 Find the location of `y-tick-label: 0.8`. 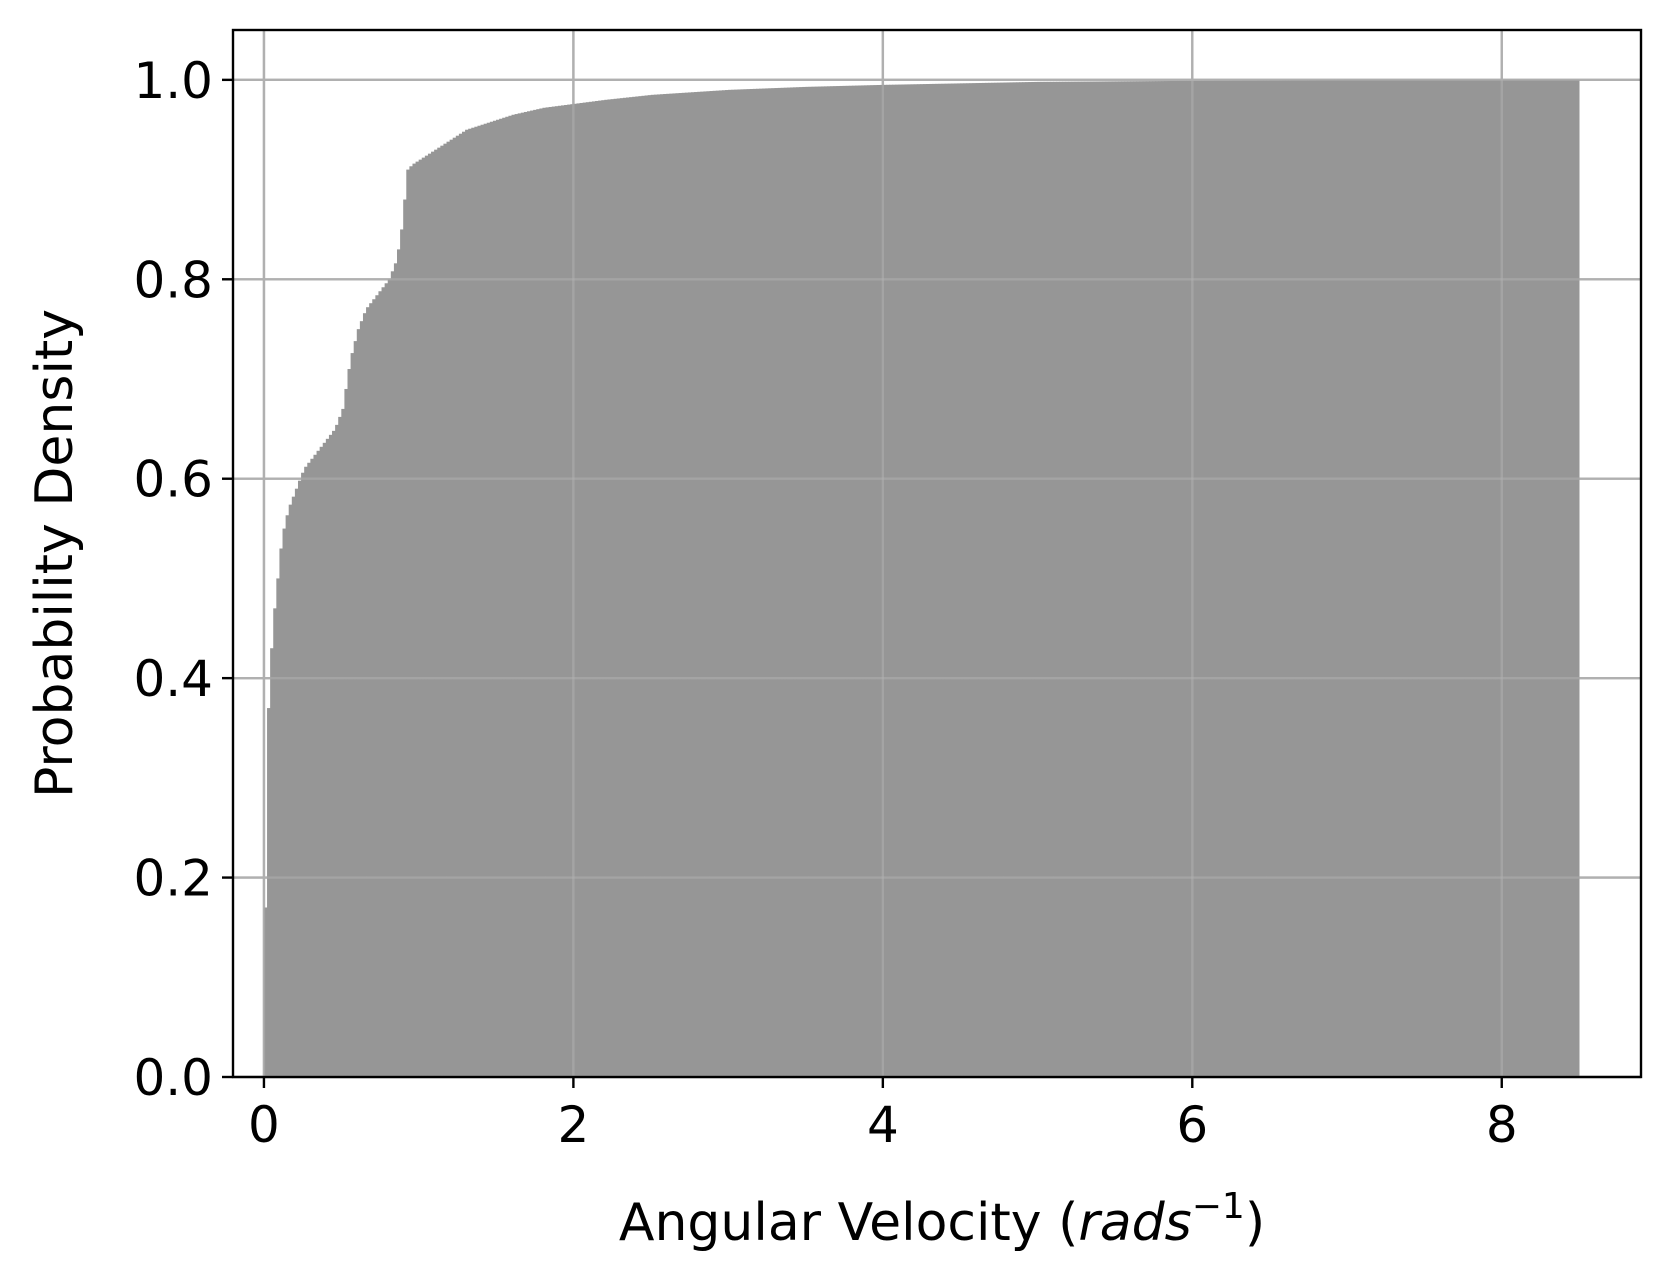

y-tick-label: 0.8 is located at coordinates (173, 280).